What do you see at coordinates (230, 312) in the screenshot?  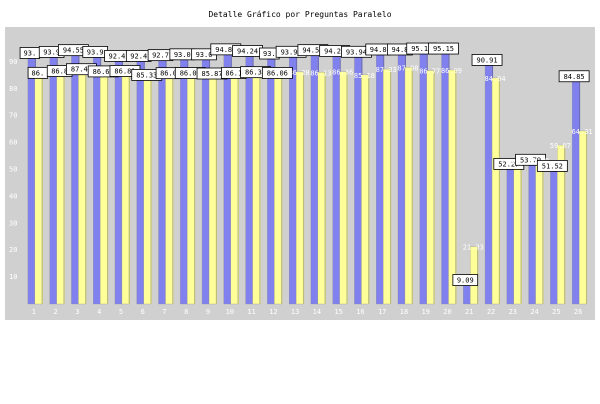 I see `x-tick-label: 10` at bounding box center [230, 312].